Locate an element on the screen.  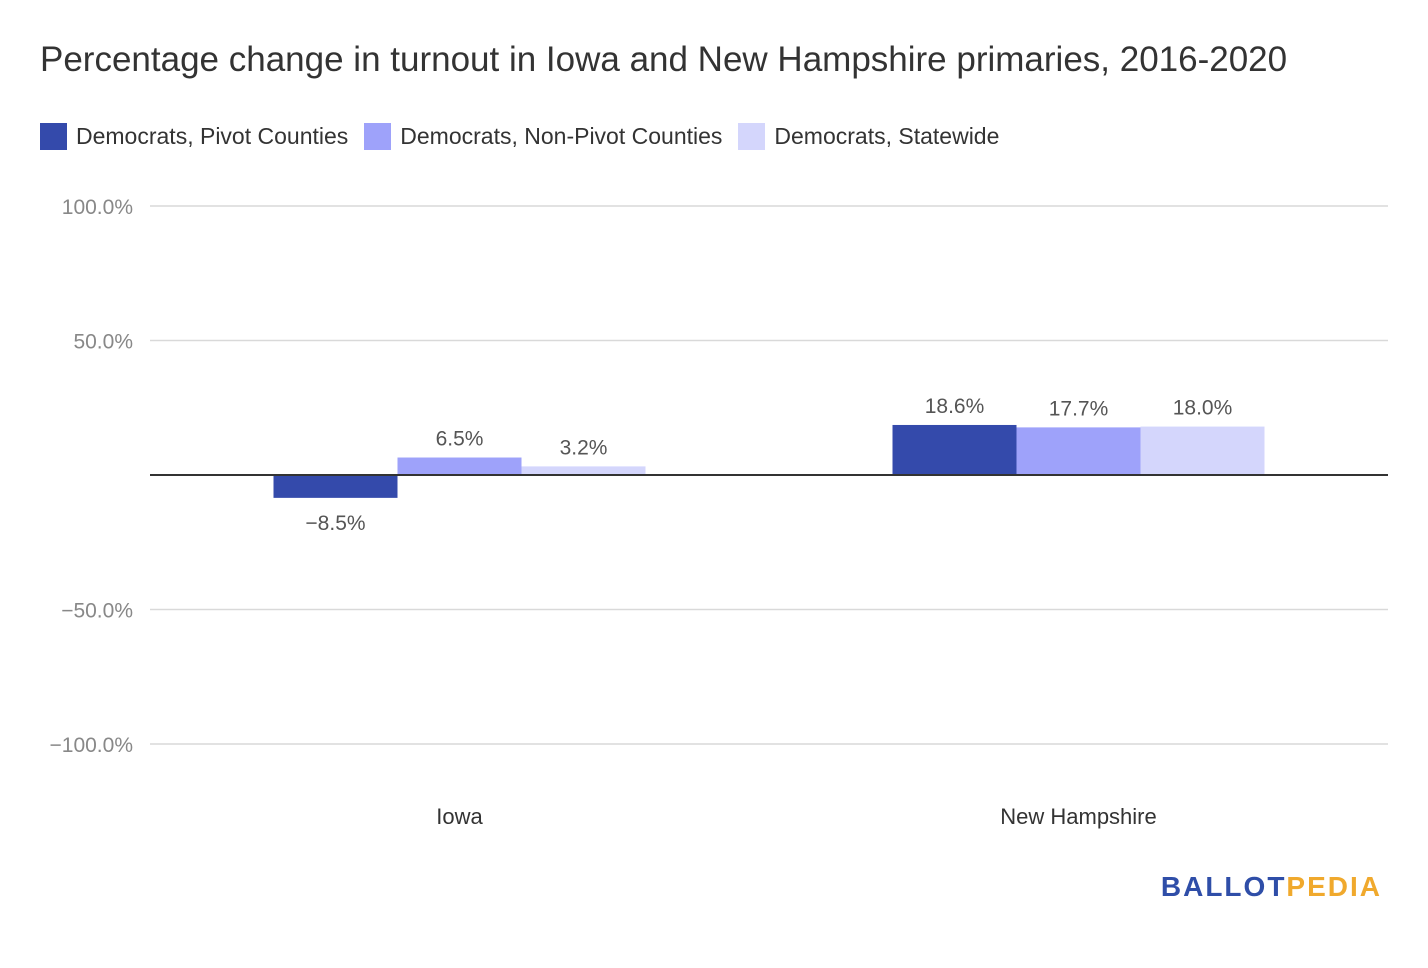
x-category-label-1: New Hampshire is located at coordinates (1078, 816).